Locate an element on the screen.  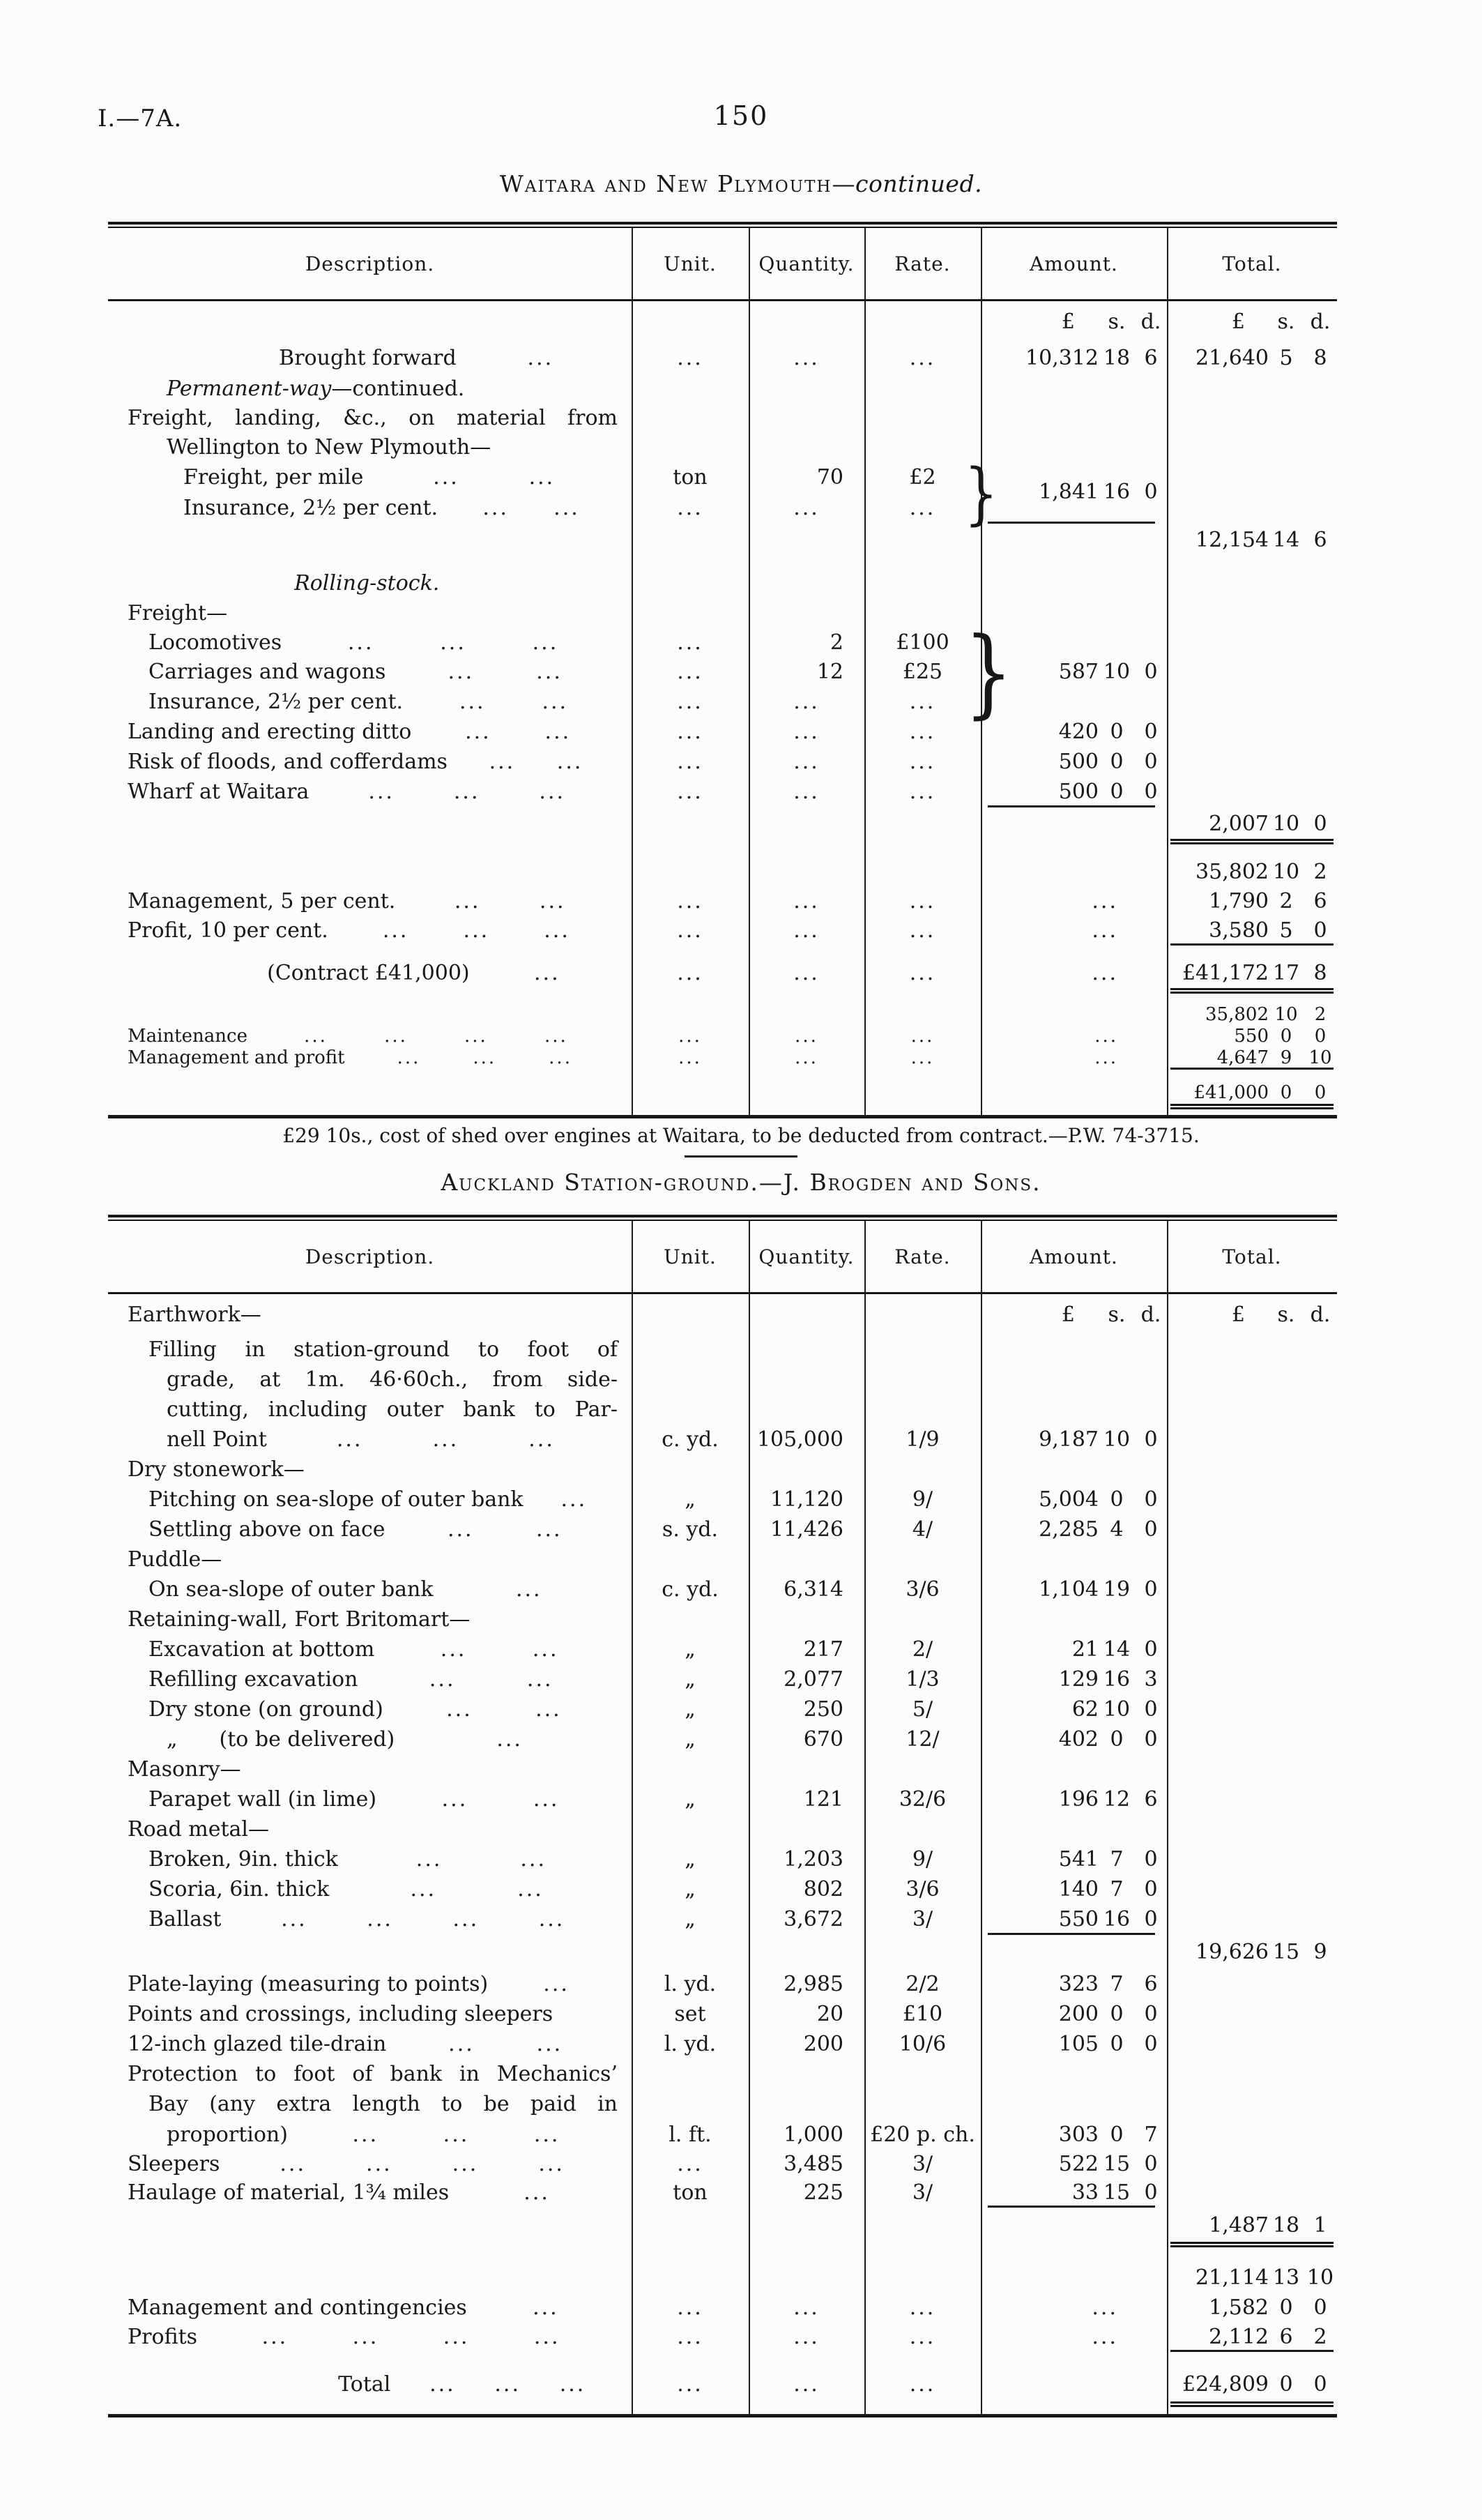
amount-cell: 129 16 3 is located at coordinates (1074, 1679).